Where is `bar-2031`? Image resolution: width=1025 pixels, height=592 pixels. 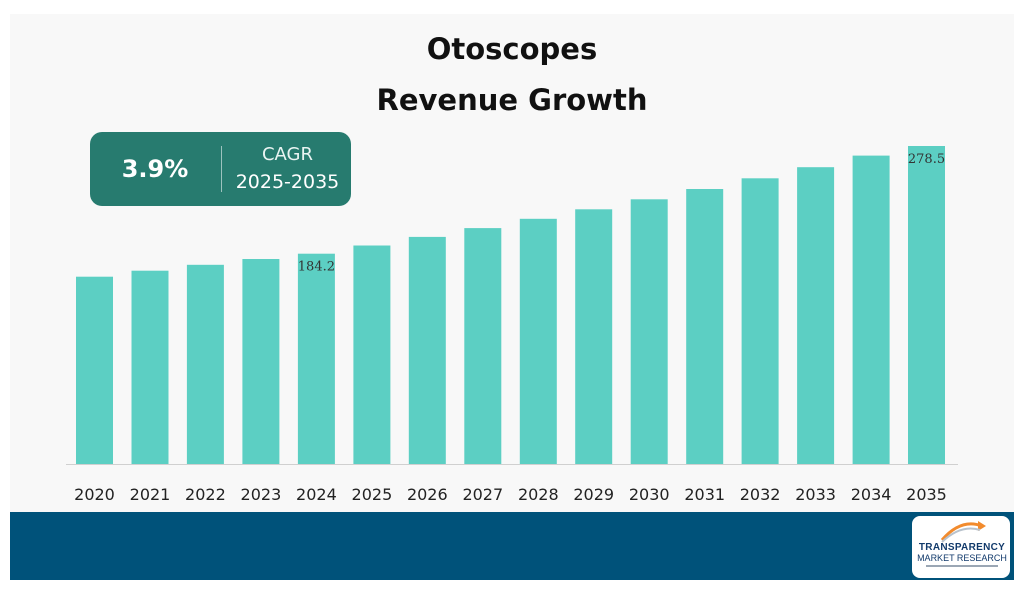 bar-2031 is located at coordinates (705, 326).